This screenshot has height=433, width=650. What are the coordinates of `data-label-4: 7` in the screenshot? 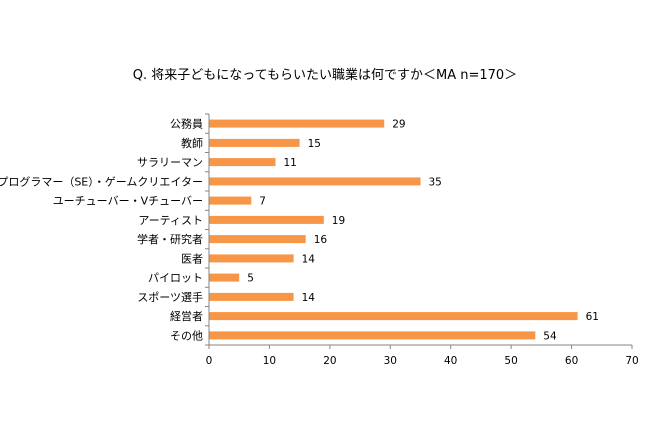 It's located at (262, 202).